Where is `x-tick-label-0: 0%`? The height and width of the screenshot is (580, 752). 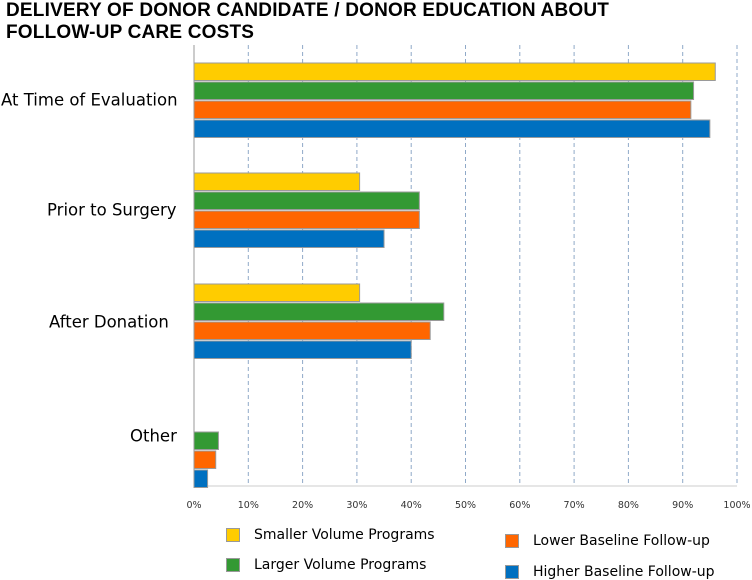
x-tick-label-0: 0% is located at coordinates (193, 505).